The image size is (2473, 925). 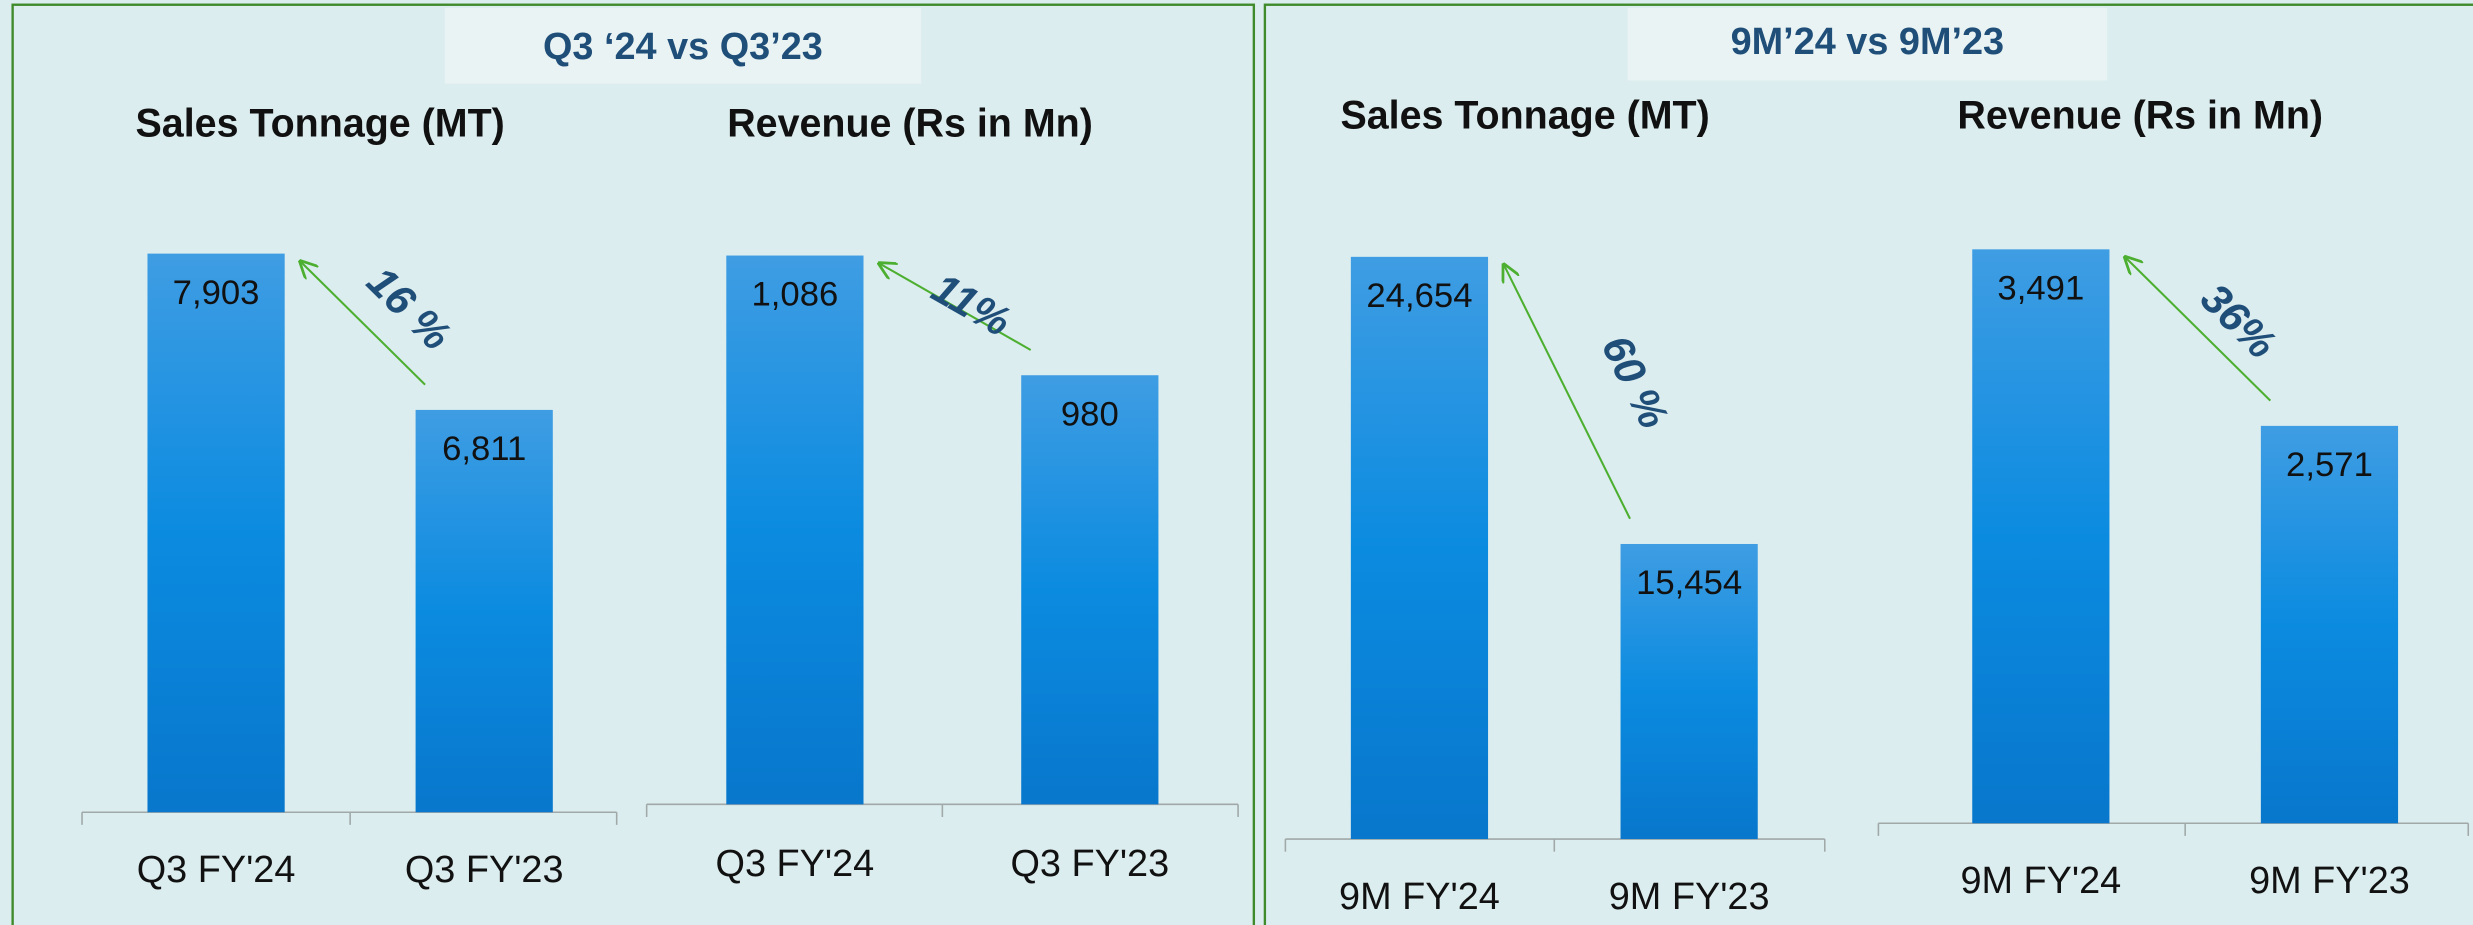 What do you see at coordinates (794, 295) in the screenshot?
I see `value-label: 1,086` at bounding box center [794, 295].